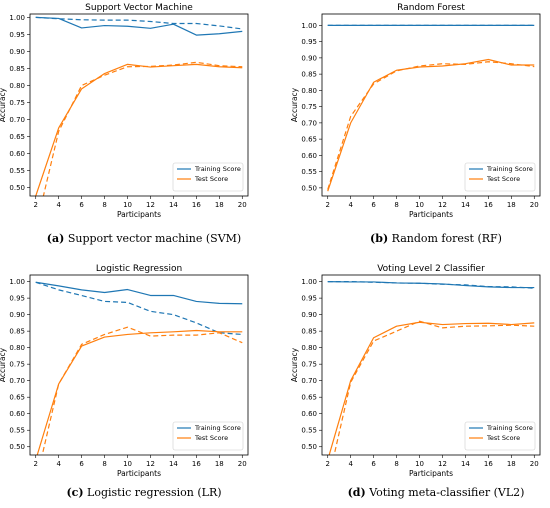 Image resolution: width=550 pixels, height=508 pixels. I want to click on caption-body: Support vector machine (SVM), so click(154, 238).